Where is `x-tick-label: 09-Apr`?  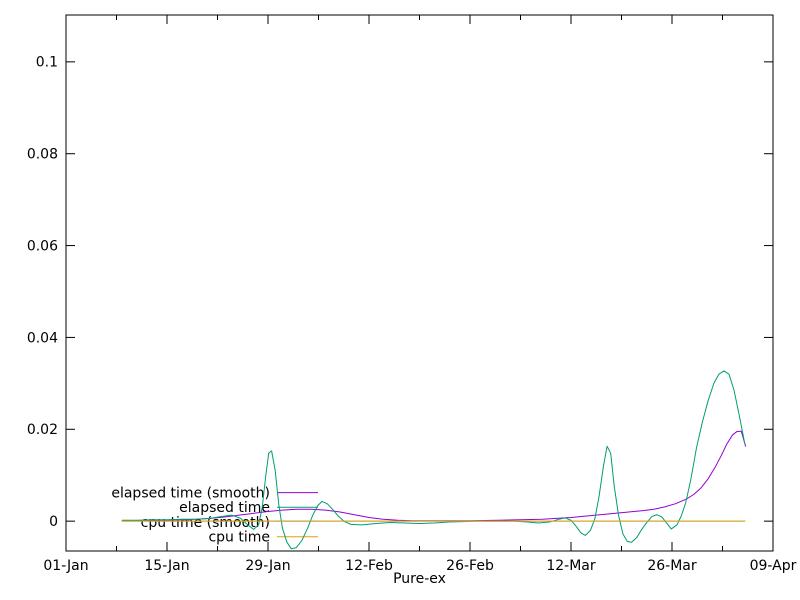
x-tick-label: 09-Apr is located at coordinates (773, 566).